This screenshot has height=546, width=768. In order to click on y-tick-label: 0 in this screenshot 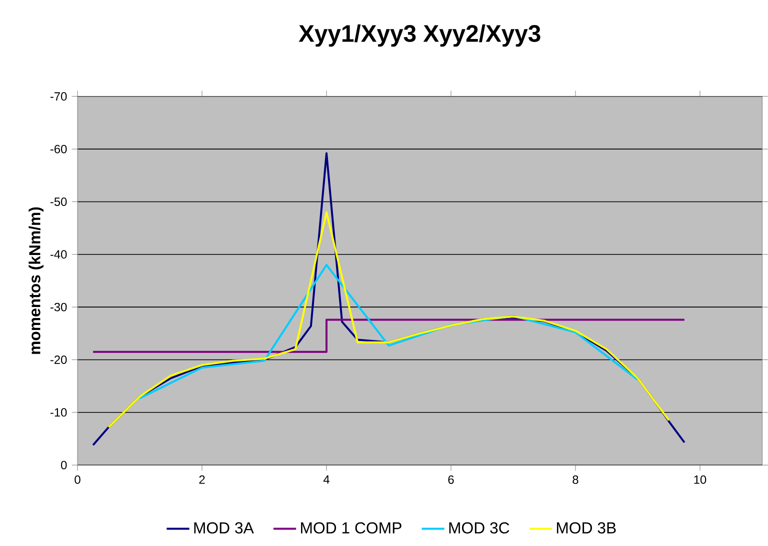, I will do `click(64, 465)`.